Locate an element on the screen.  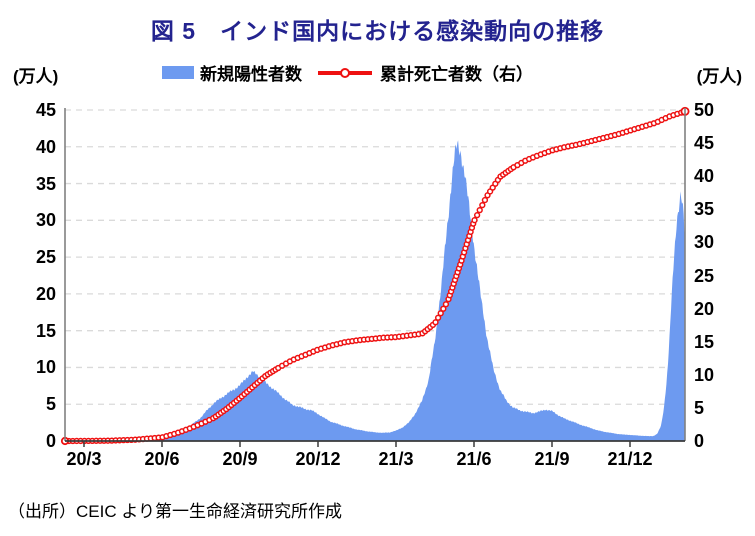
right-axis-tick: 45 is located at coordinates (704, 143).